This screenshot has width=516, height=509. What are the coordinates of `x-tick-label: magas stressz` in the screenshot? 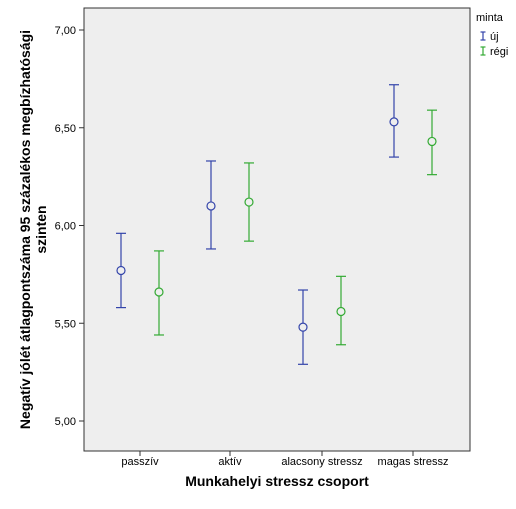 It's located at (413, 462).